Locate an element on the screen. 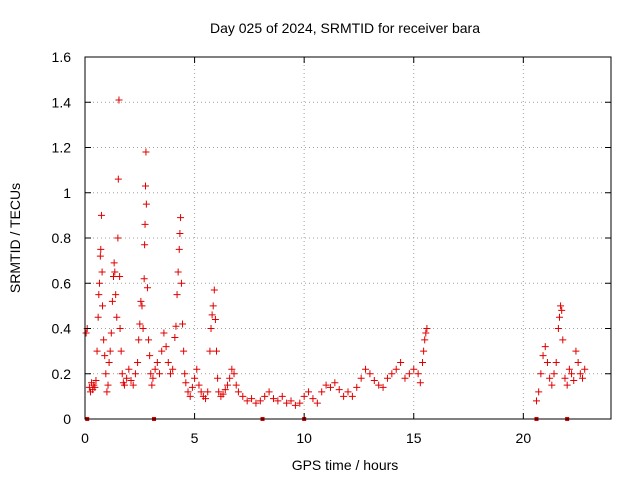 Image resolution: width=640 pixels, height=480 pixels. x-tick-label: 0 is located at coordinates (85, 438).